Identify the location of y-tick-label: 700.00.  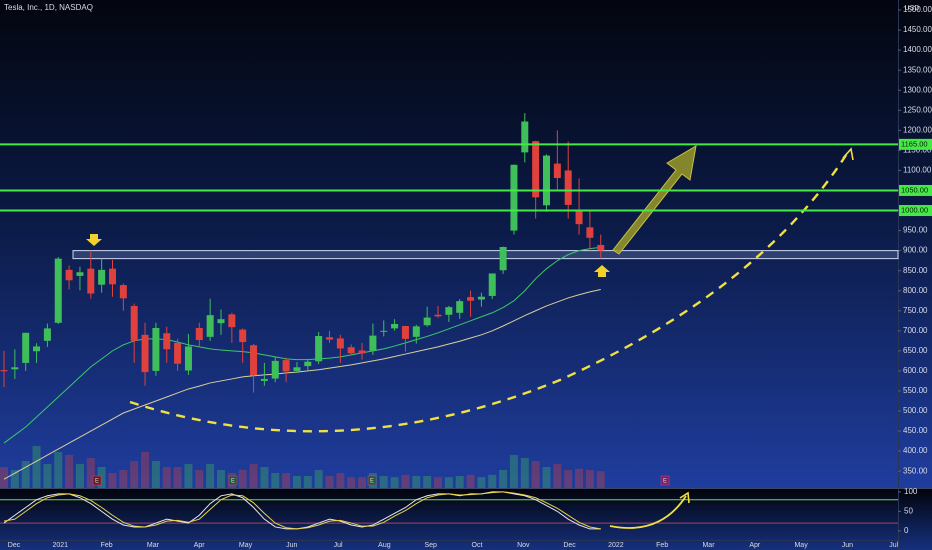
(915, 330).